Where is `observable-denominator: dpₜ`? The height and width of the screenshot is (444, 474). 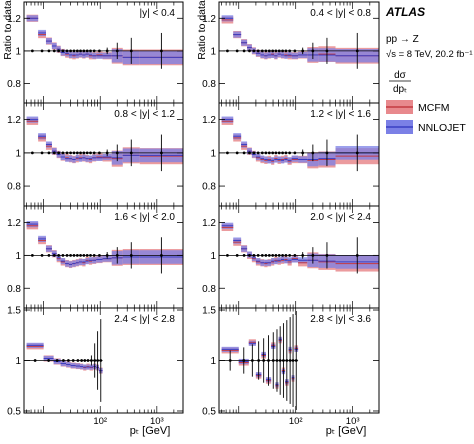
observable-denominator: dpₜ is located at coordinates (400, 89).